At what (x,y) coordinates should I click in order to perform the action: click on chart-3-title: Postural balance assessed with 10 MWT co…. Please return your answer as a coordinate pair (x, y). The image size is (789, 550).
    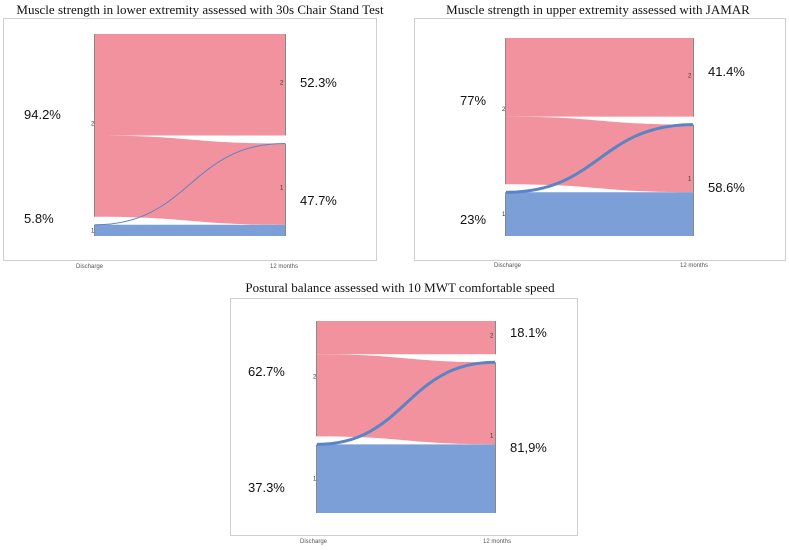
    Looking at the image, I should click on (400, 287).